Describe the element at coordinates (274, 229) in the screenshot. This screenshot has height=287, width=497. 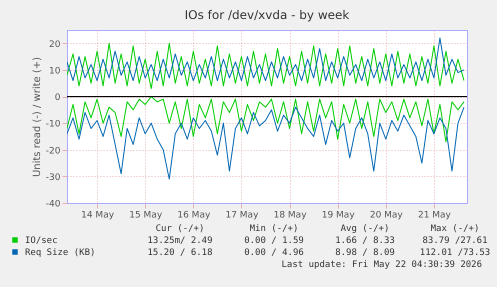
I see `text: Min (-/+)` at that location.